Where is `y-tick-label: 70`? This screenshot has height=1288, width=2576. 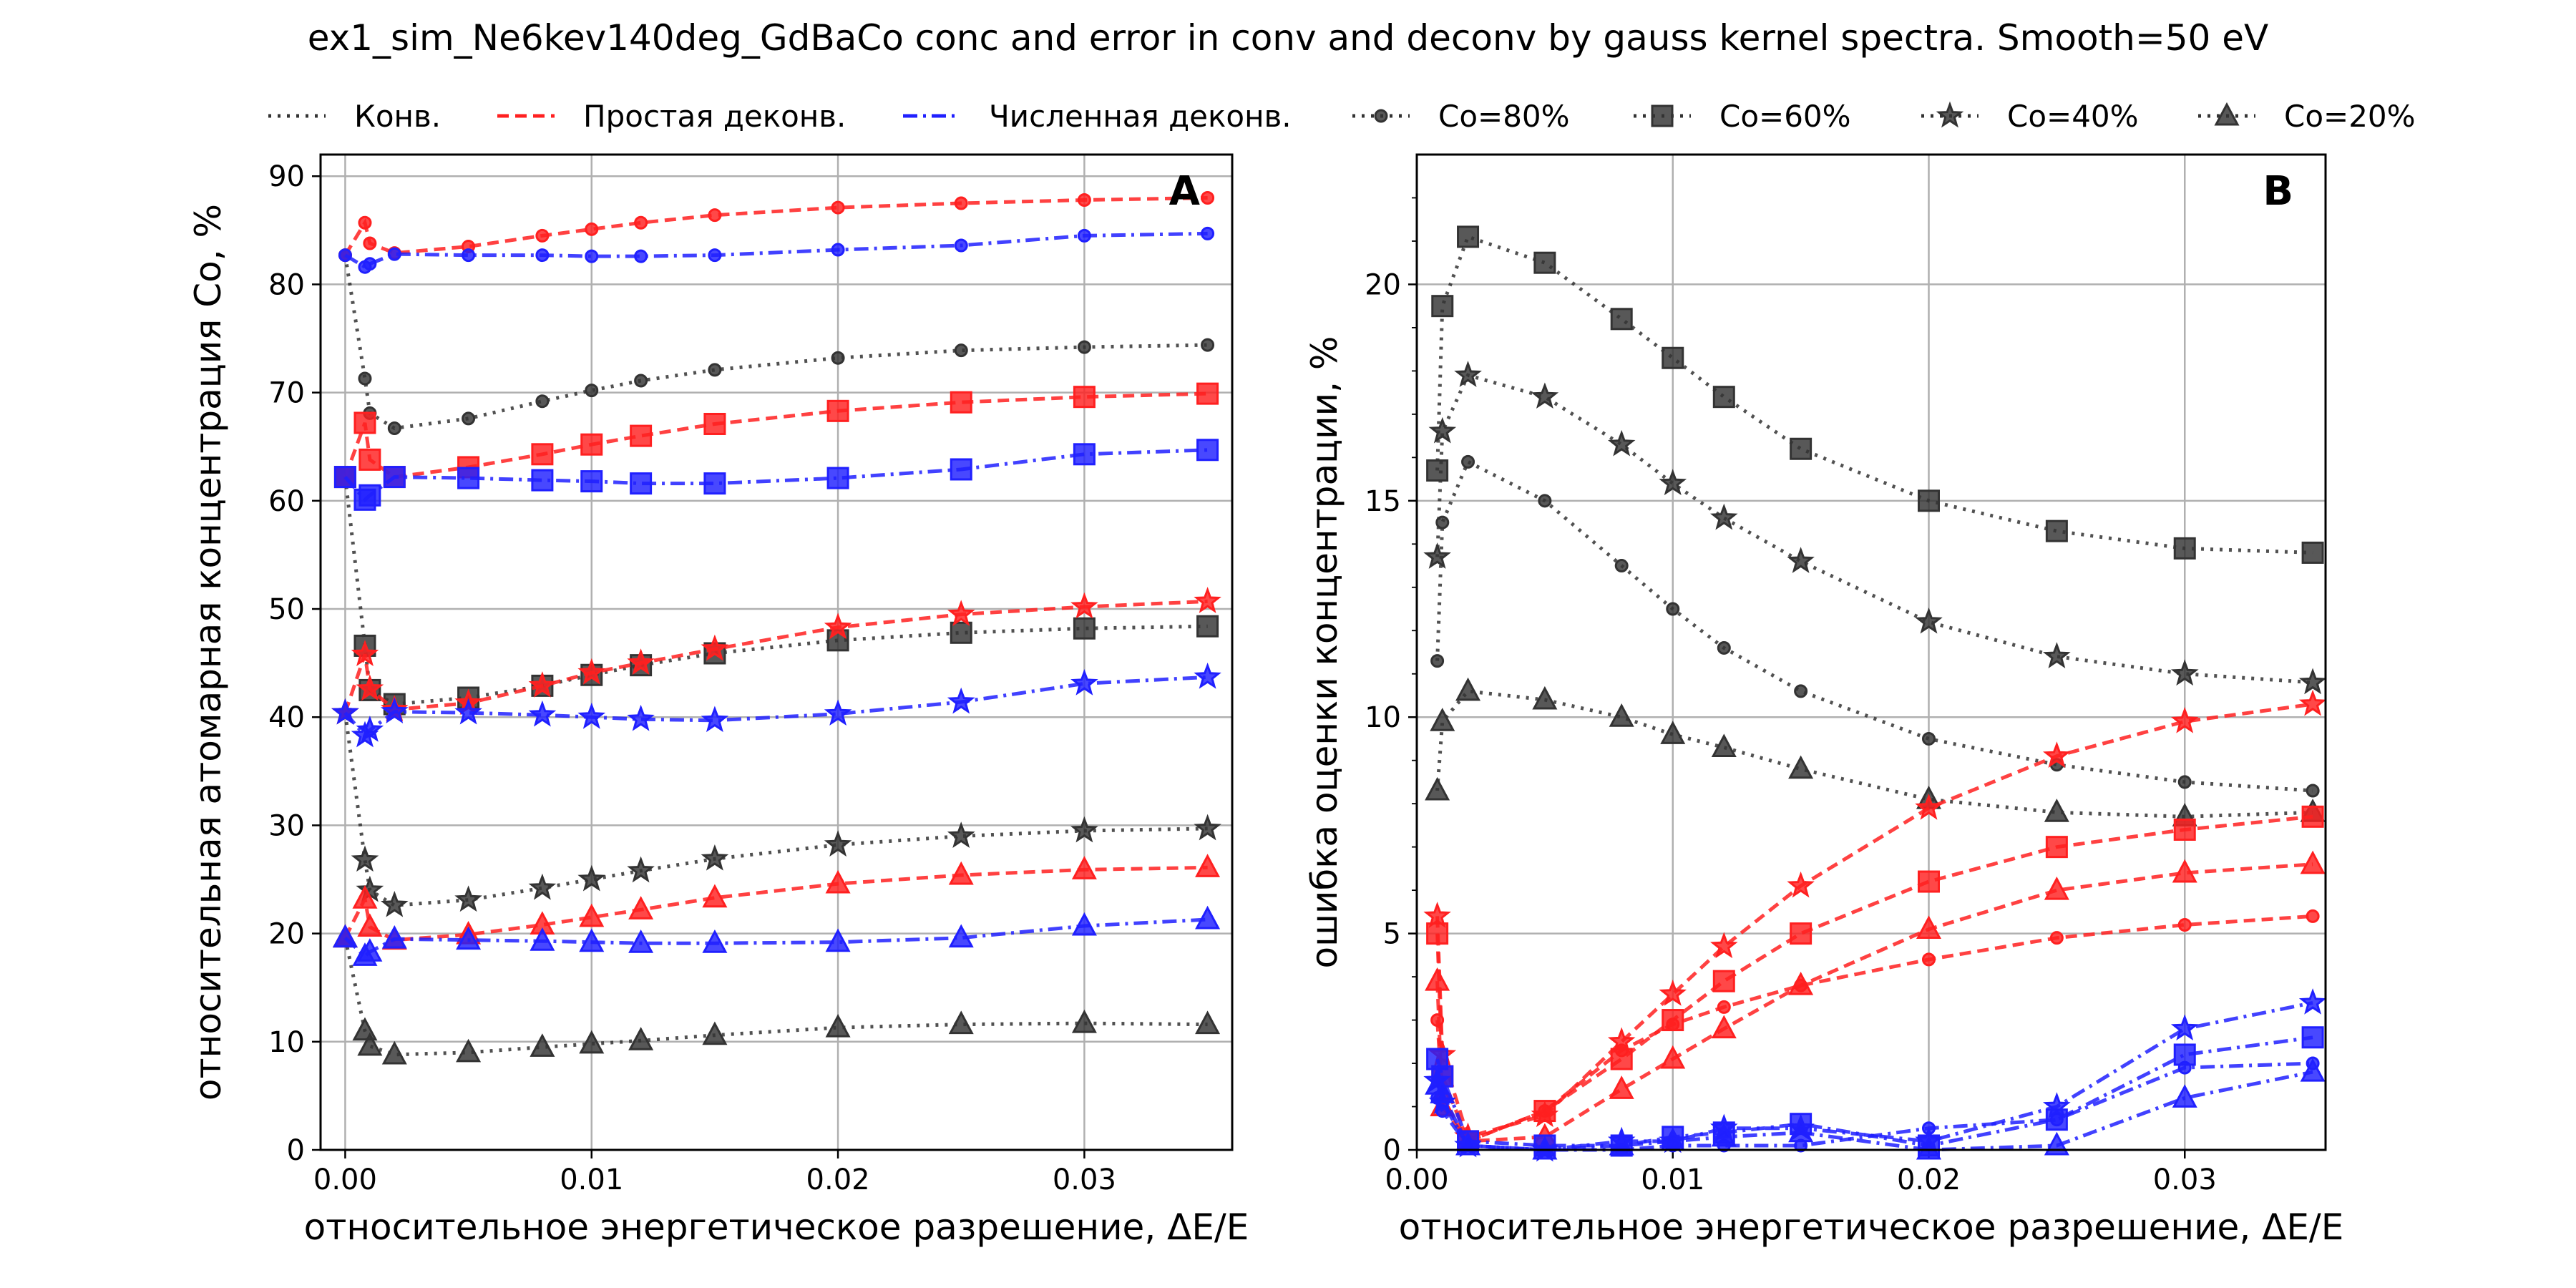
y-tick-label: 70 is located at coordinates (286, 393).